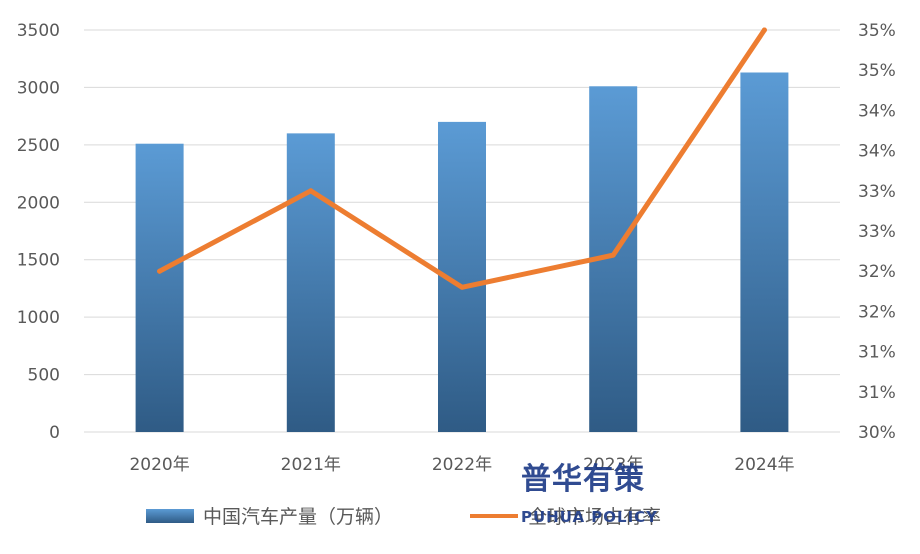 This screenshot has height=554, width=920. What do you see at coordinates (38, 31) in the screenshot?
I see `y-left-tick-label: 3500` at bounding box center [38, 31].